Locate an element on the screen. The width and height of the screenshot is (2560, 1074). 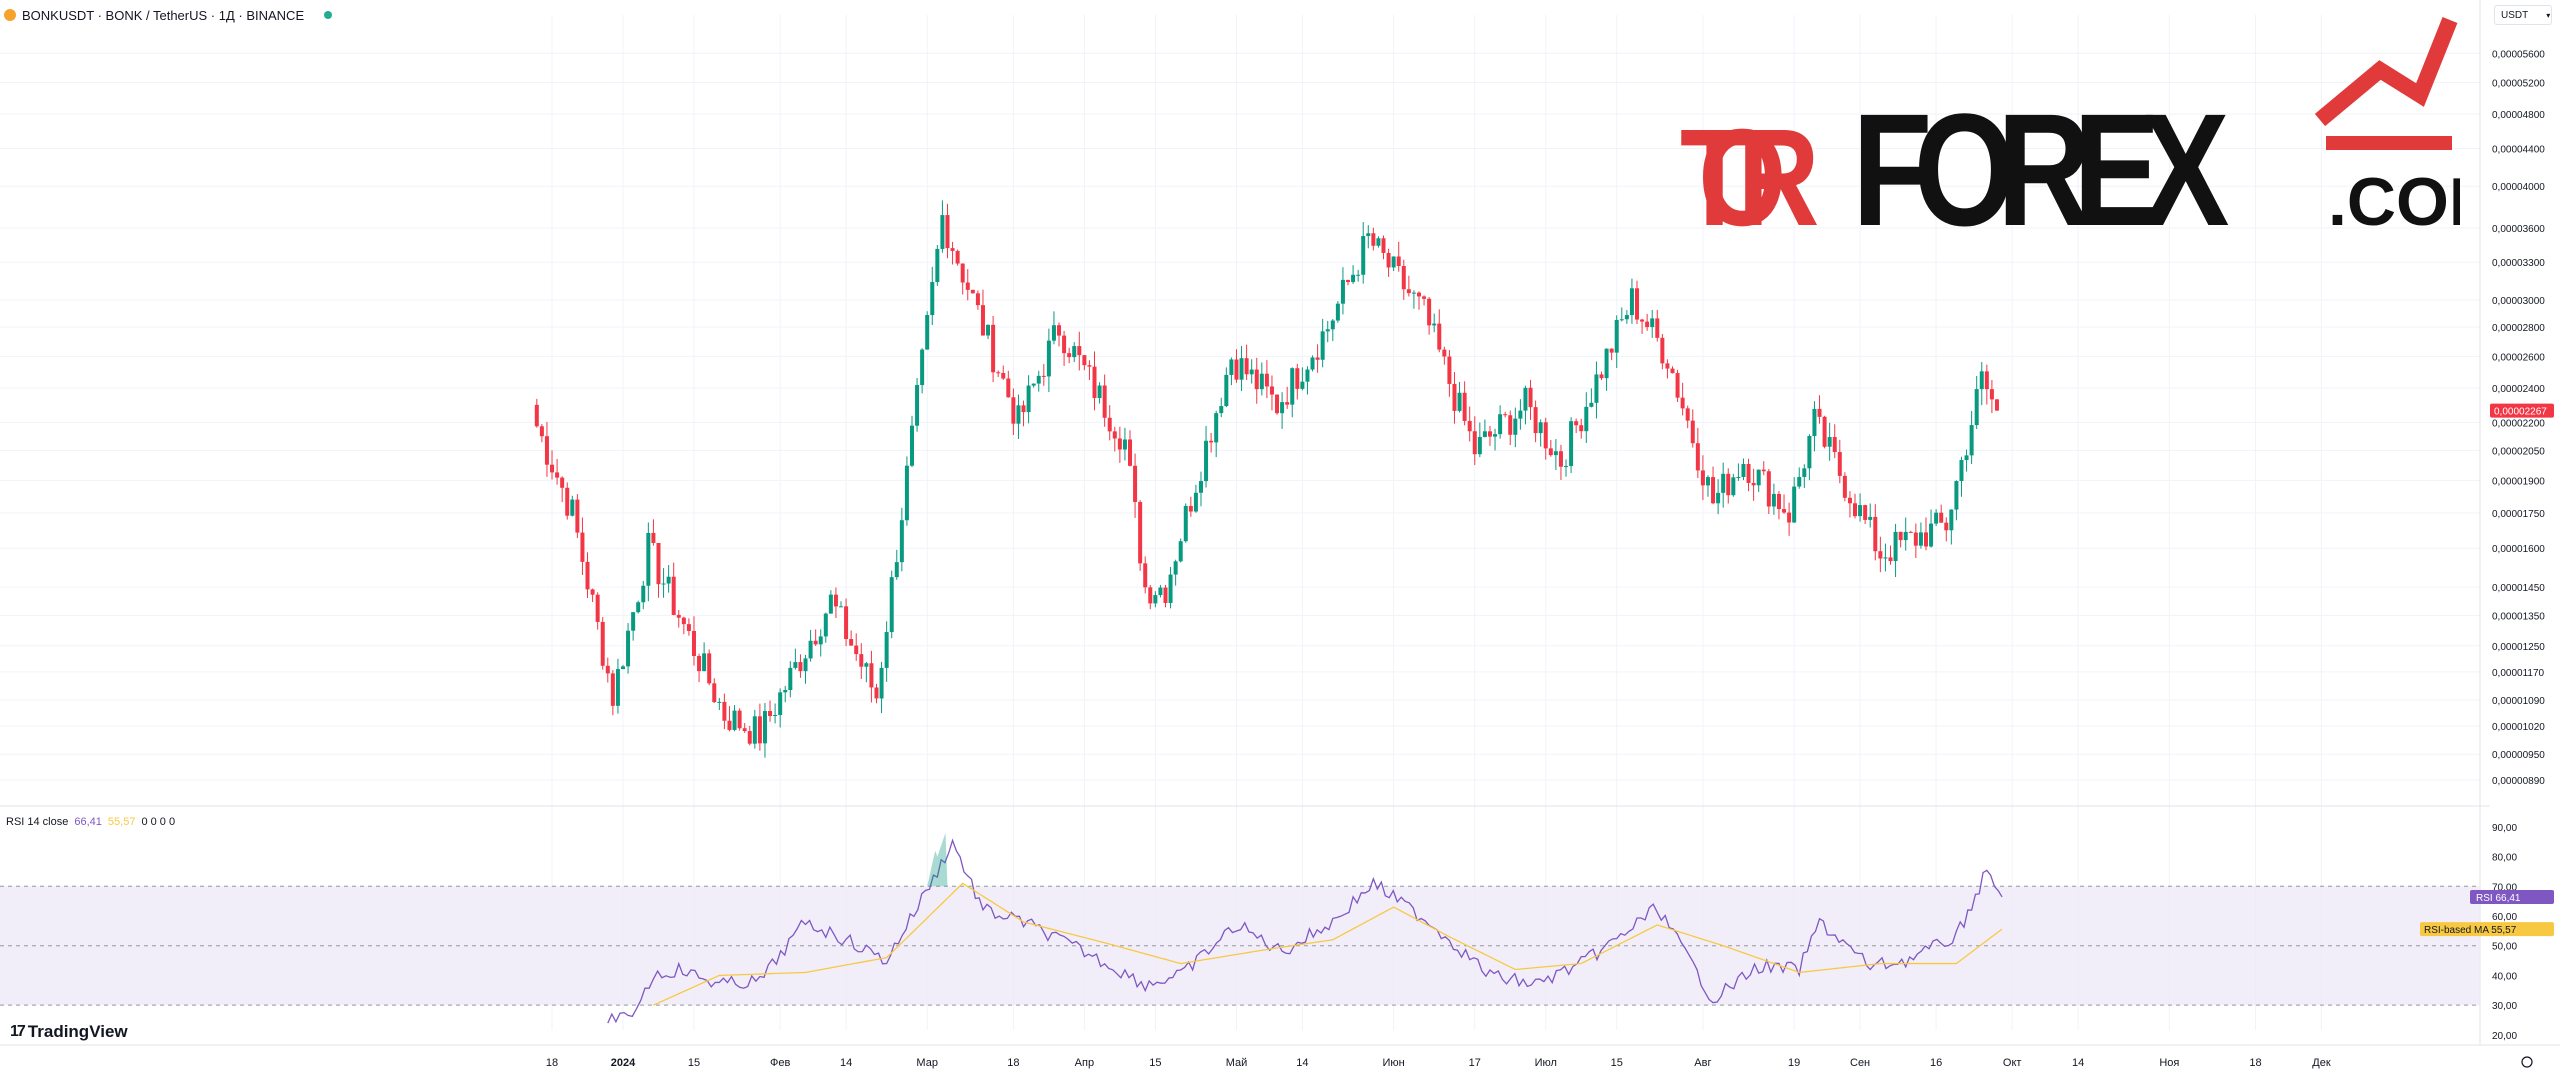
y-tick-label: 0,00004800 is located at coordinates (2518, 115).